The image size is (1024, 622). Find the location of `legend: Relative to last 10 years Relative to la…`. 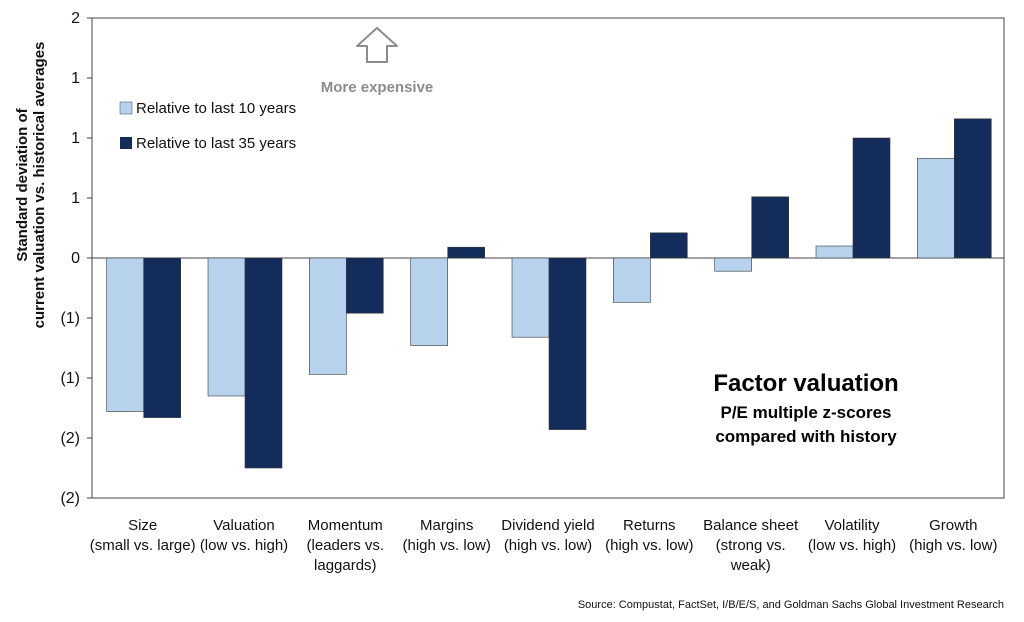

legend: Relative to last 10 years Relative to la… is located at coordinates (207, 126).